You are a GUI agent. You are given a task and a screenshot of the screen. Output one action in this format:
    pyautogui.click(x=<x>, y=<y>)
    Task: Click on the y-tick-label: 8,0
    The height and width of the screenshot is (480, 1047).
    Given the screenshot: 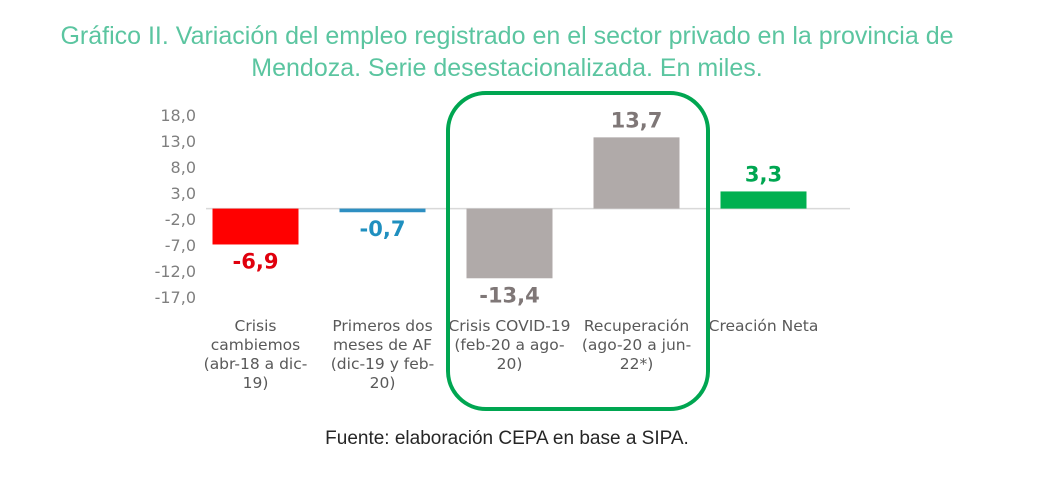 What is the action you would take?
    pyautogui.click(x=183, y=167)
    